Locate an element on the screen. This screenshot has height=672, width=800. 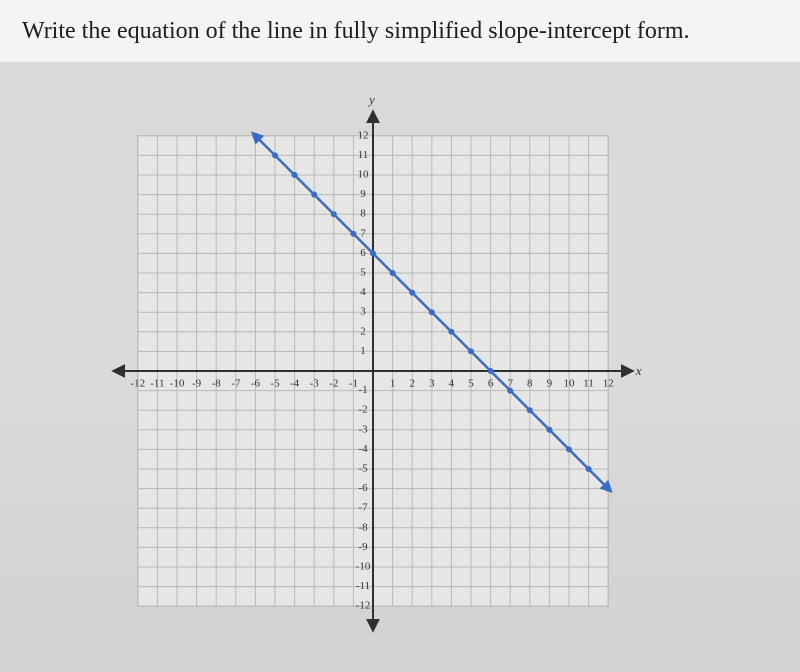
y-tick-label: -1 is located at coordinates (362, 390).